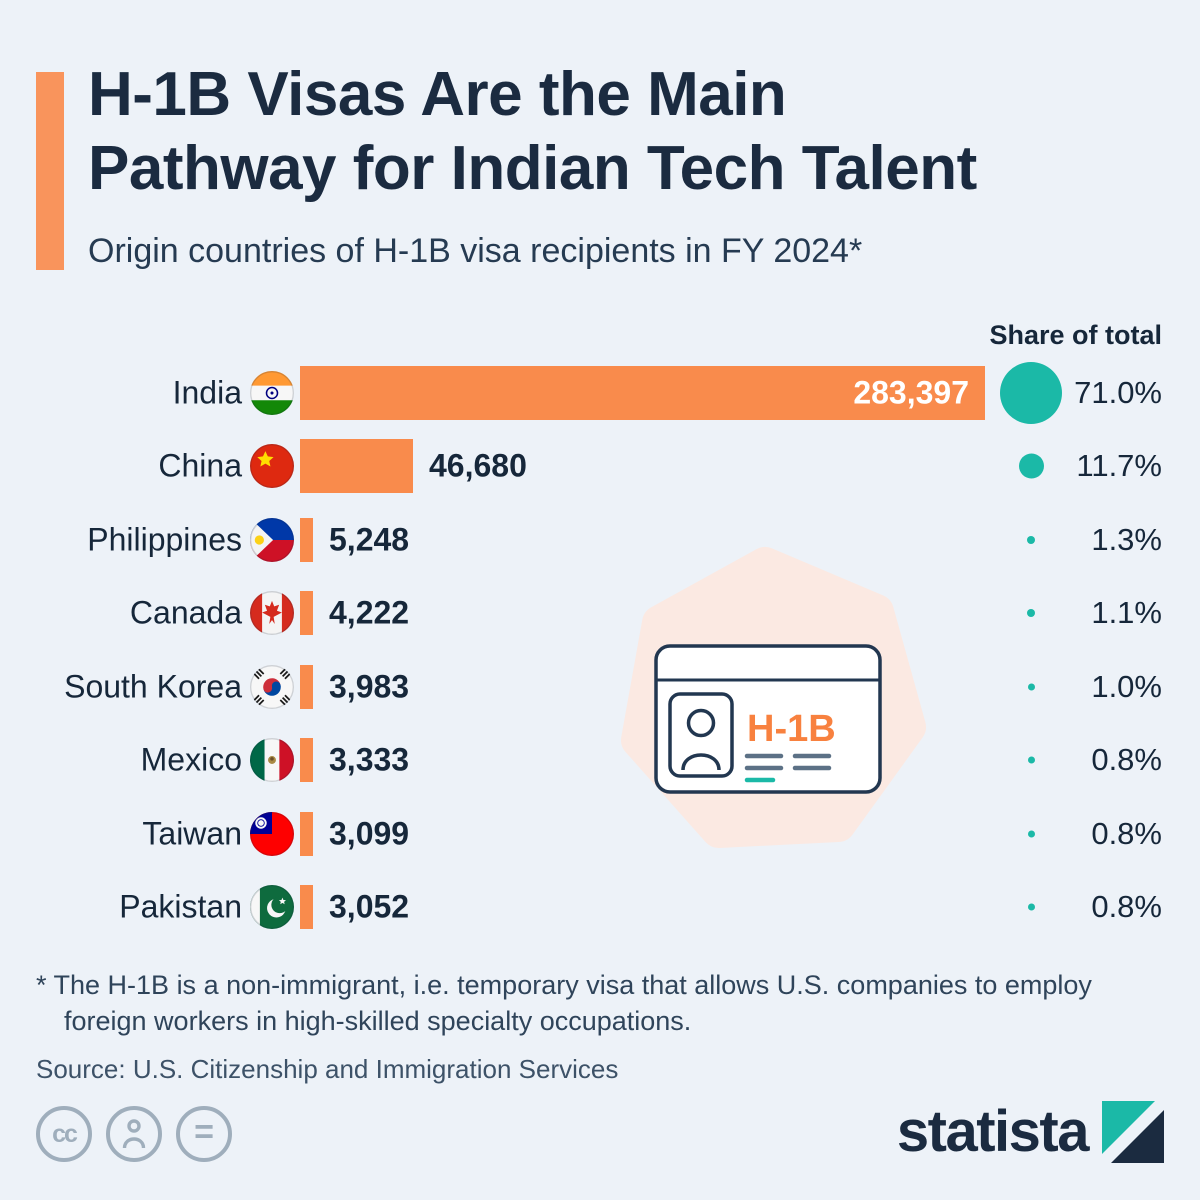 This screenshot has width=1200, height=1200. I want to click on value-bar: 283,397, so click(642, 392).